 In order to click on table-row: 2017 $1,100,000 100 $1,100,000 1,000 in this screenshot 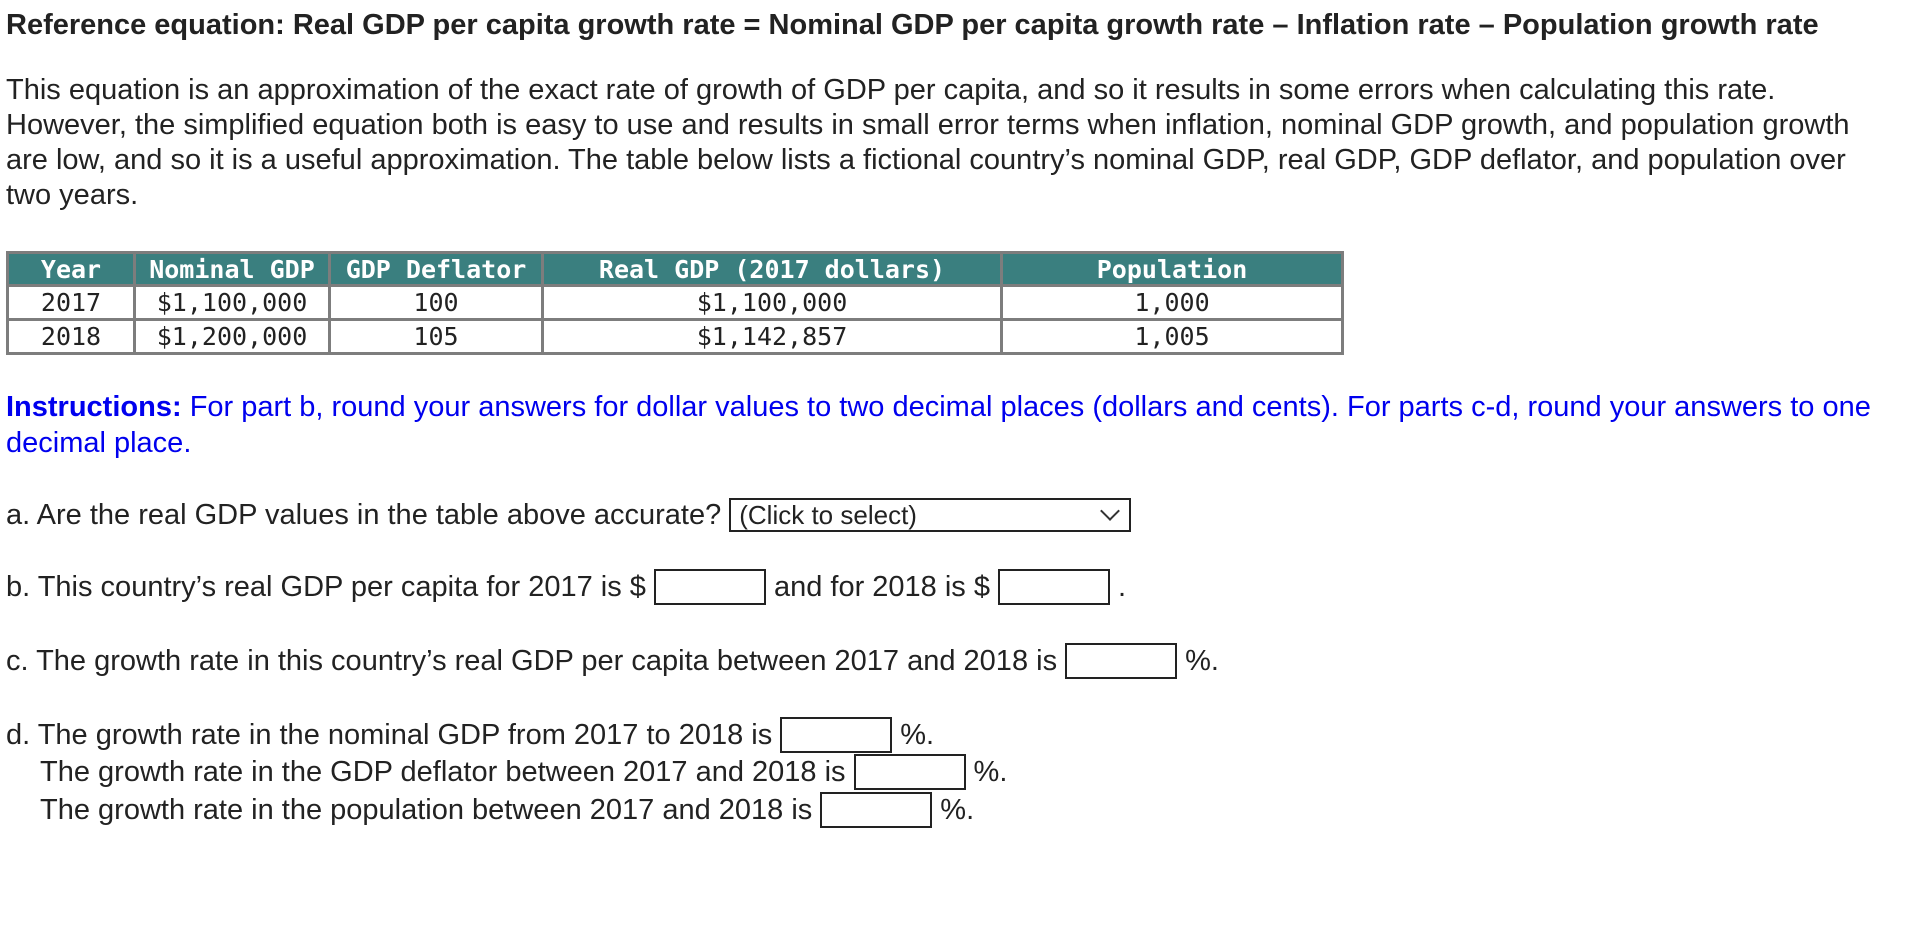, I will do `click(675, 302)`.